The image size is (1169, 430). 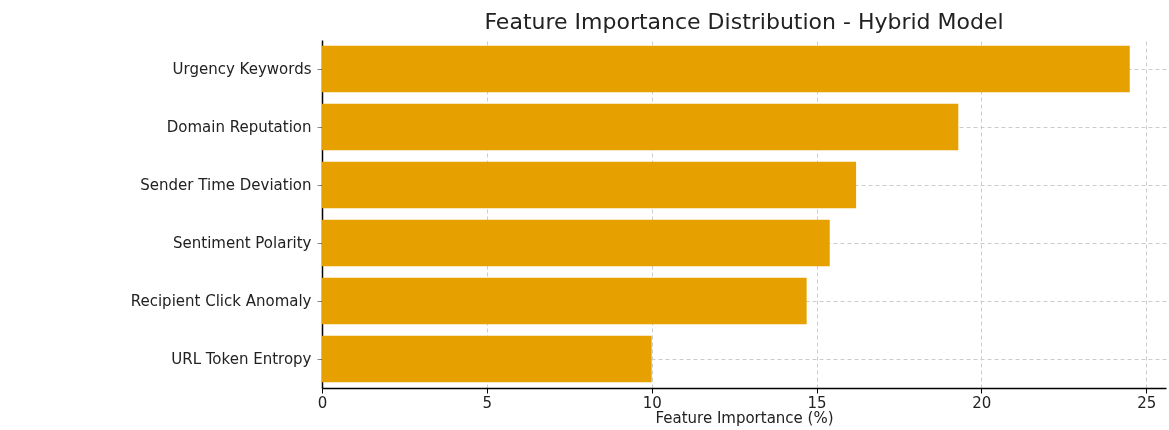 I want to click on y-tick-label: URL Token Entropy, so click(x=241, y=359).